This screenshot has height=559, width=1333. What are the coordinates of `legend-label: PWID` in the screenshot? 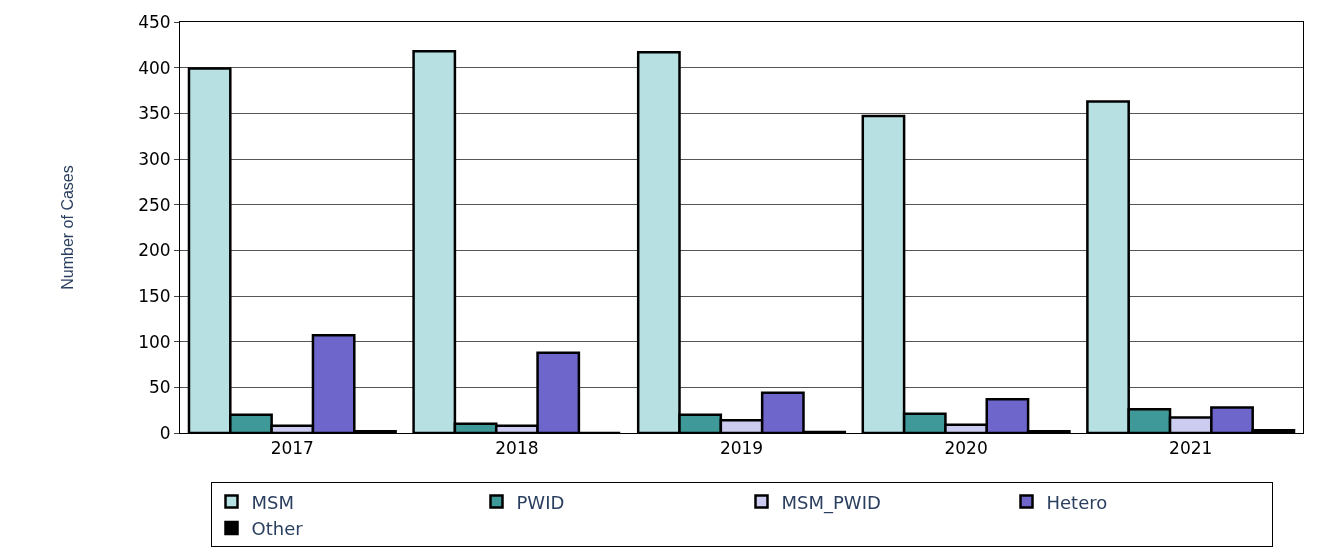 It's located at (540, 502).